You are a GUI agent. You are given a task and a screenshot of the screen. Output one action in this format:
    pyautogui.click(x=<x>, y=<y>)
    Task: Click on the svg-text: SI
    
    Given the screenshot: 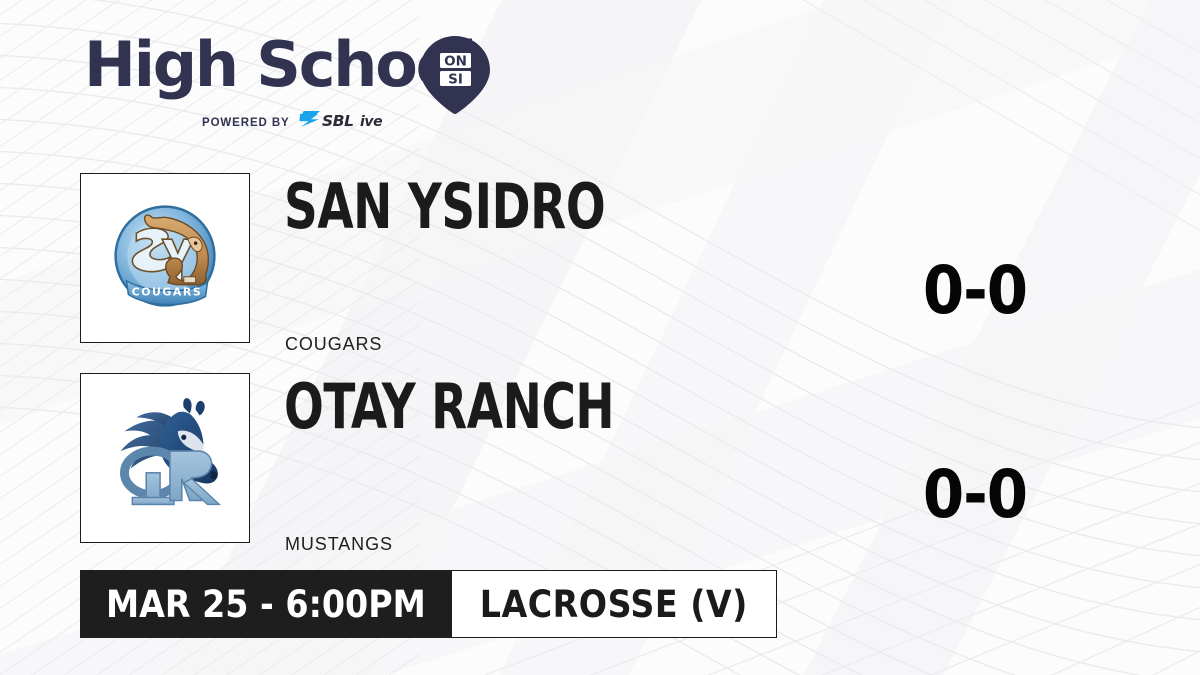 What is the action you would take?
    pyautogui.click(x=455, y=80)
    